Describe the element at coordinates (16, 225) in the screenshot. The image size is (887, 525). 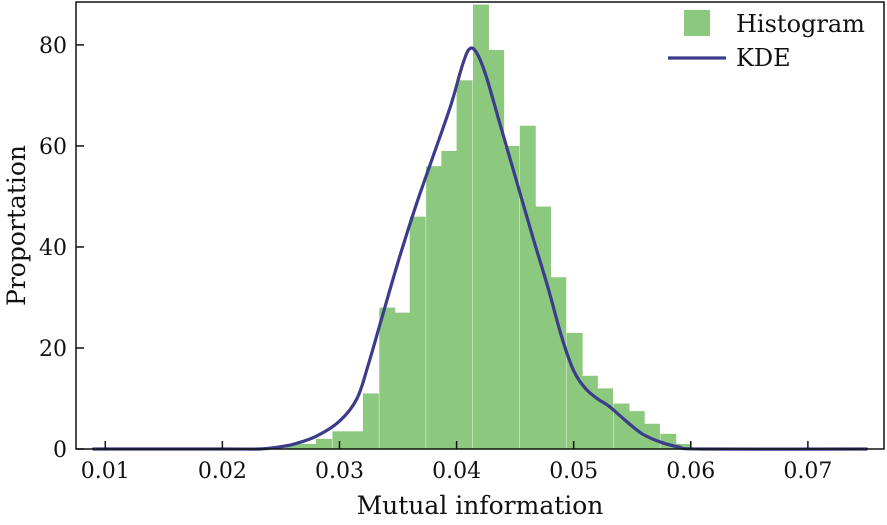
I see `y-axis-title: Proportation` at that location.